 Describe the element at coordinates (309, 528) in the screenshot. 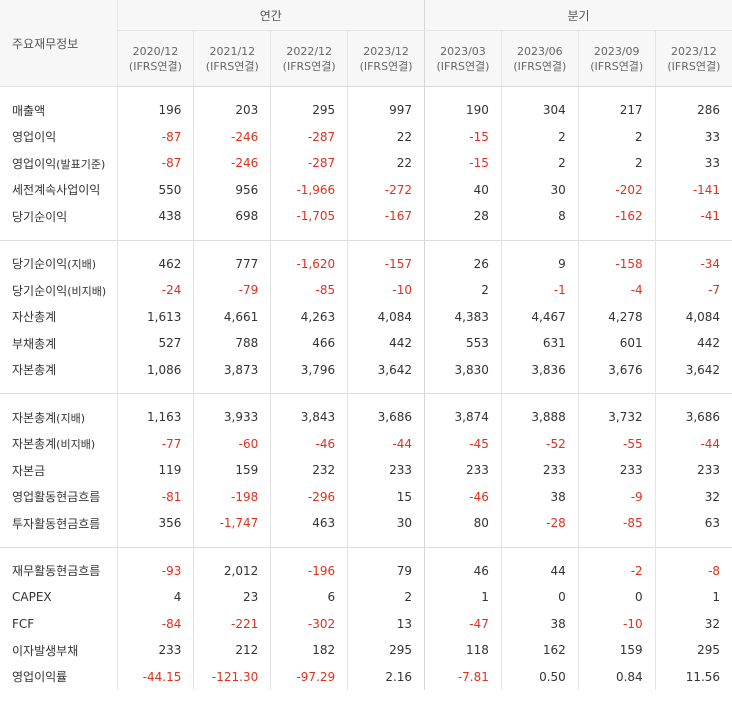

I see `value-cell: 463` at that location.